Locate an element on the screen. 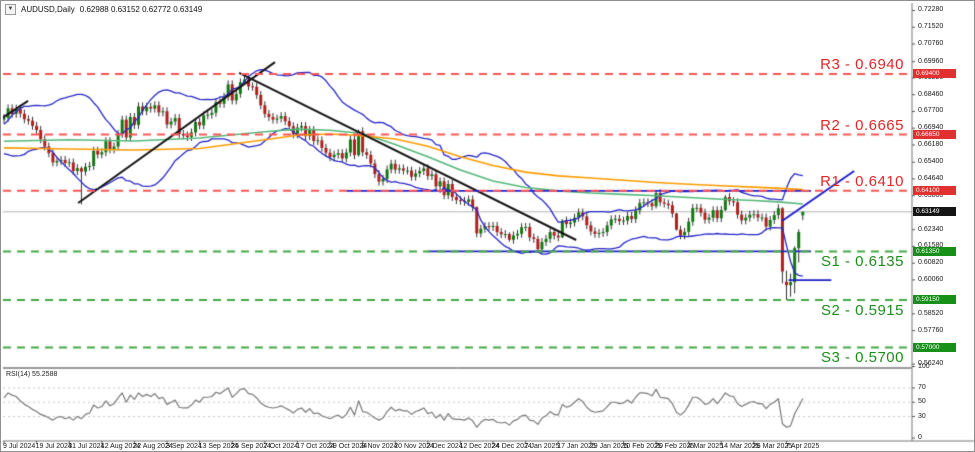 This screenshot has height=452, width=975. date-tick-label: 24 Dec 2024 is located at coordinates (512, 446).